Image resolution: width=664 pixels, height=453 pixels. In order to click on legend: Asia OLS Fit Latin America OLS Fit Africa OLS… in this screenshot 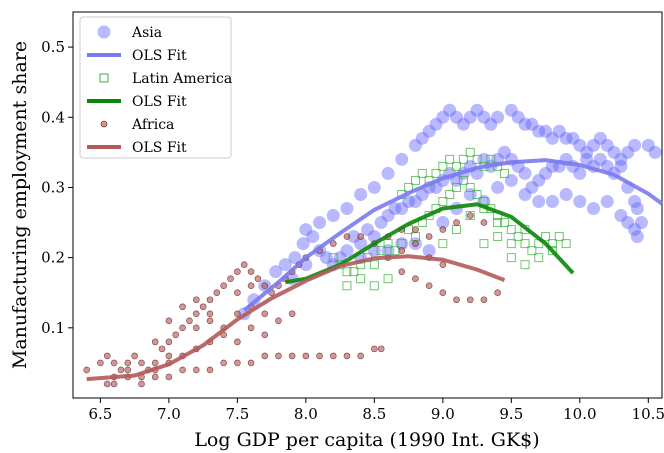, I will do `click(155, 87)`.